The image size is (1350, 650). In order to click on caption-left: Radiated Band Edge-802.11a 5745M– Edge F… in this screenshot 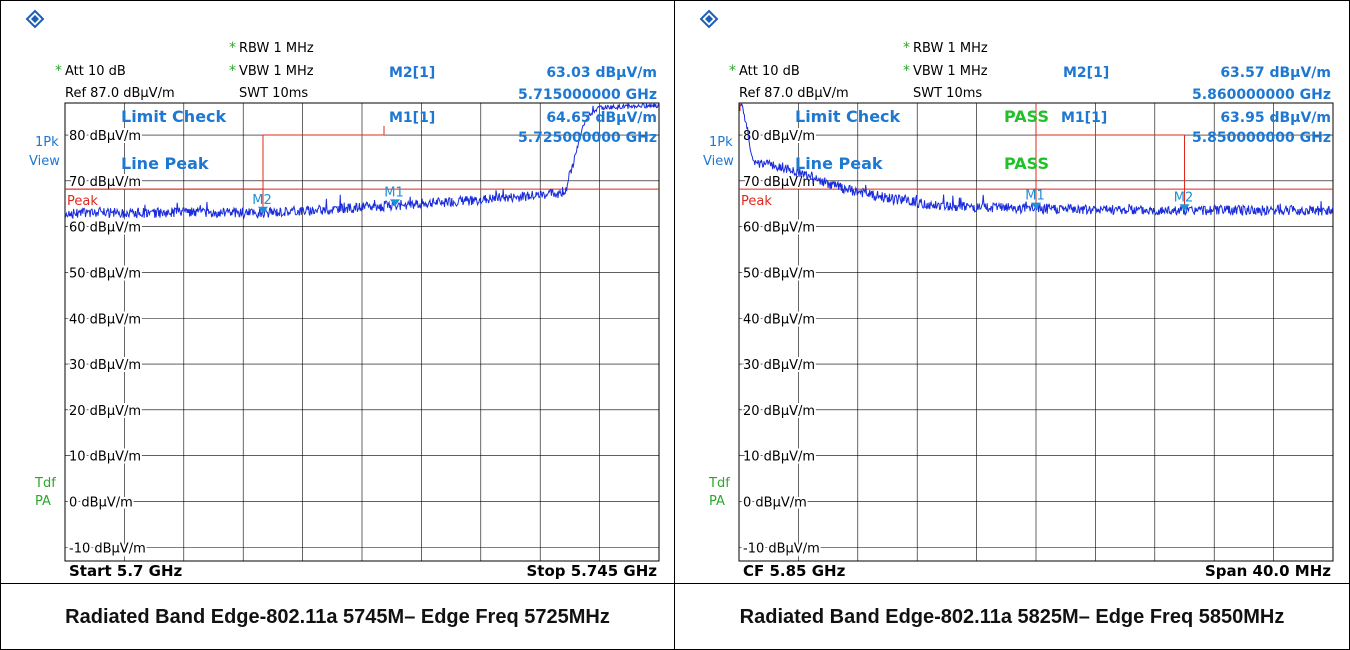, I will do `click(337, 616)`.